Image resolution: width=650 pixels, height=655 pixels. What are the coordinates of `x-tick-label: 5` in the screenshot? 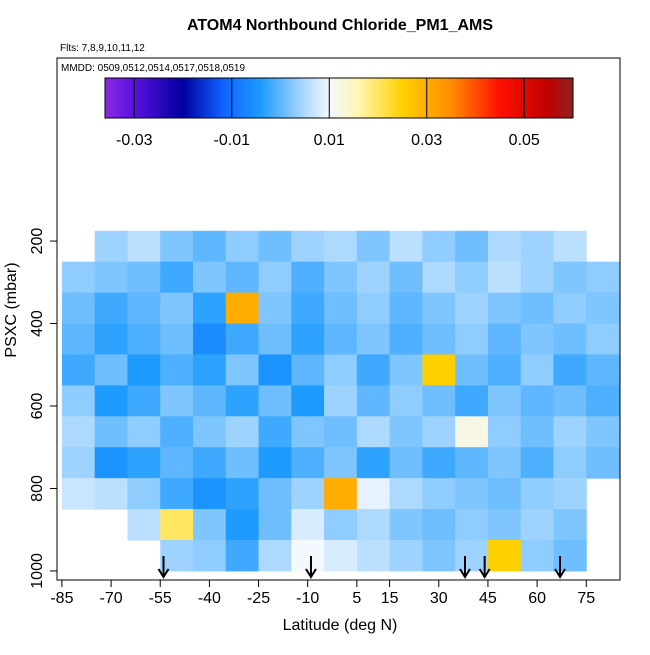 It's located at (356, 598).